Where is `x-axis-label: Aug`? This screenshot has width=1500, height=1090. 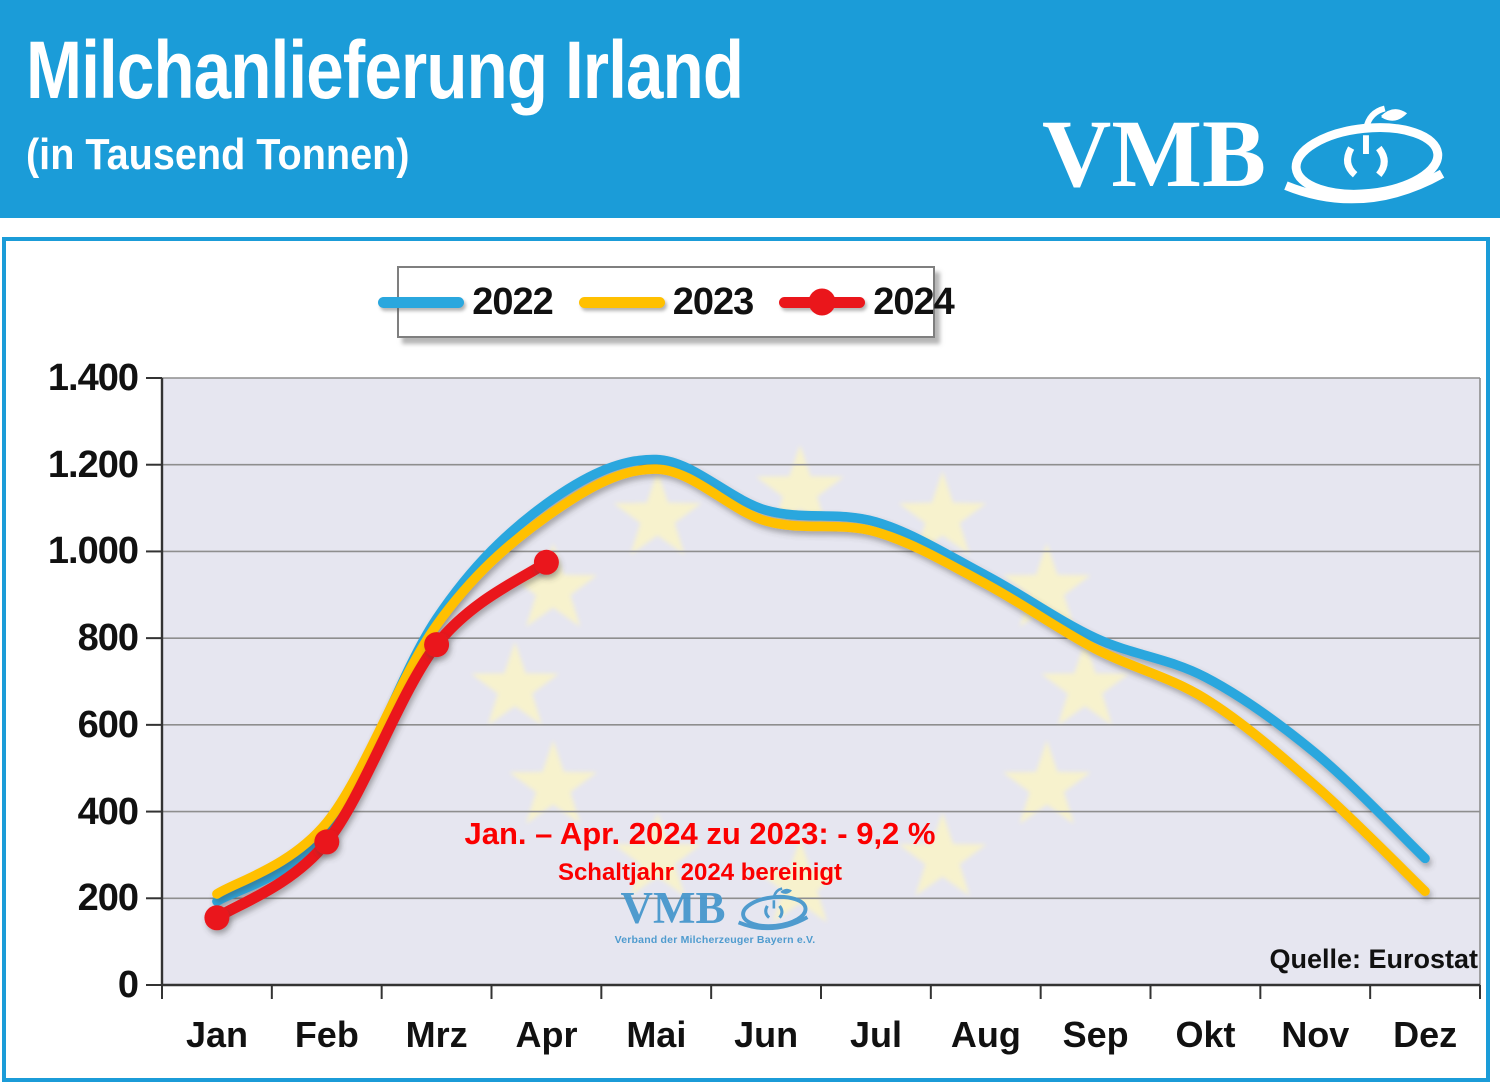 x-axis-label: Aug is located at coordinates (985, 1034).